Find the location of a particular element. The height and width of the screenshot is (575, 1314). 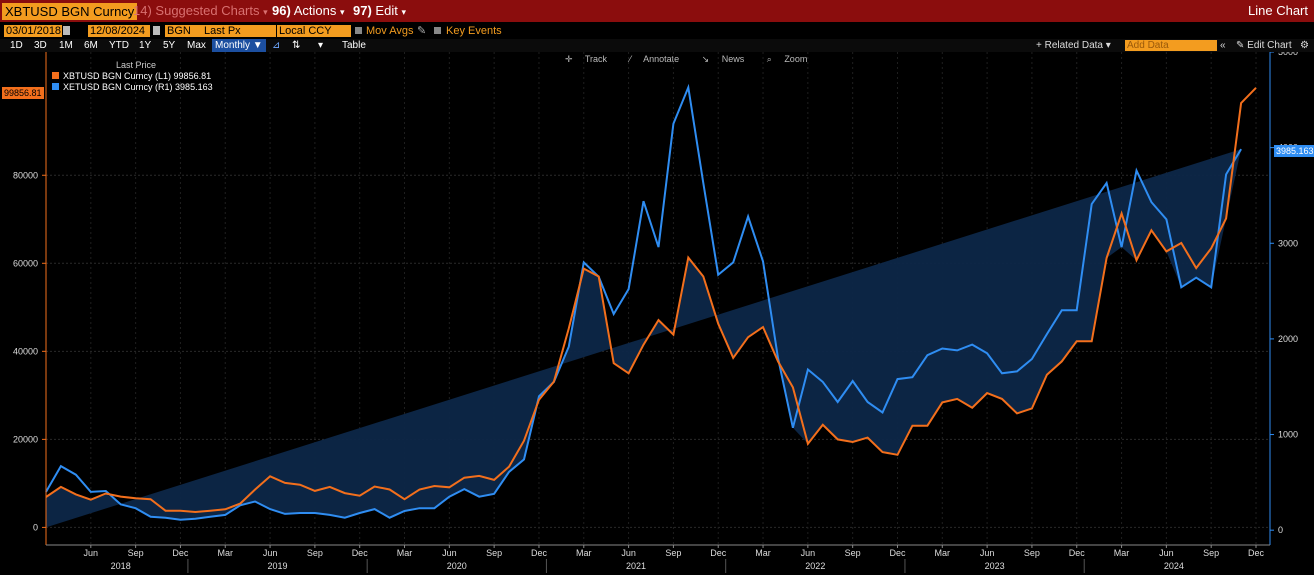

period-3d: 3D is located at coordinates (40, 45).